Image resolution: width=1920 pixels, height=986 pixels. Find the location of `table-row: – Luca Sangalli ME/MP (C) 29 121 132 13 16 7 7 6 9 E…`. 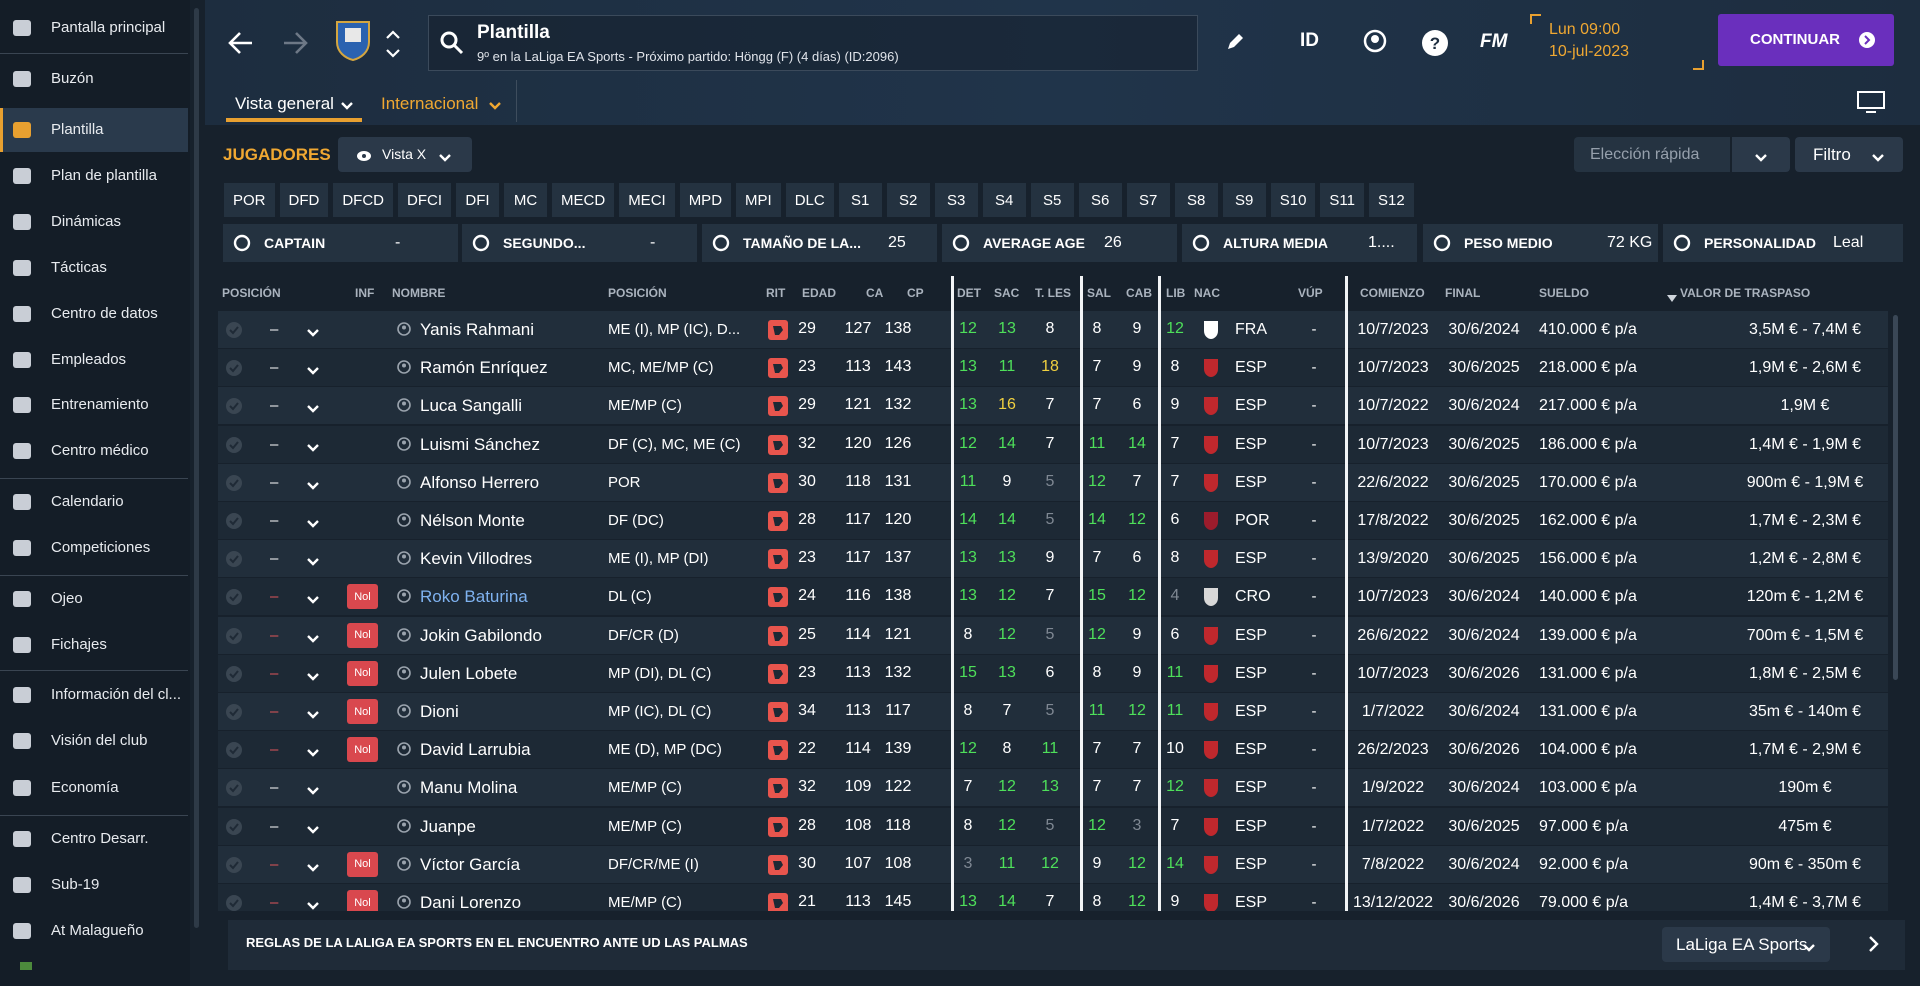

table-row: – Luca Sangalli ME/MP (C) 29 121 132 13 16 7 7 6 9 E… is located at coordinates (1053, 406).